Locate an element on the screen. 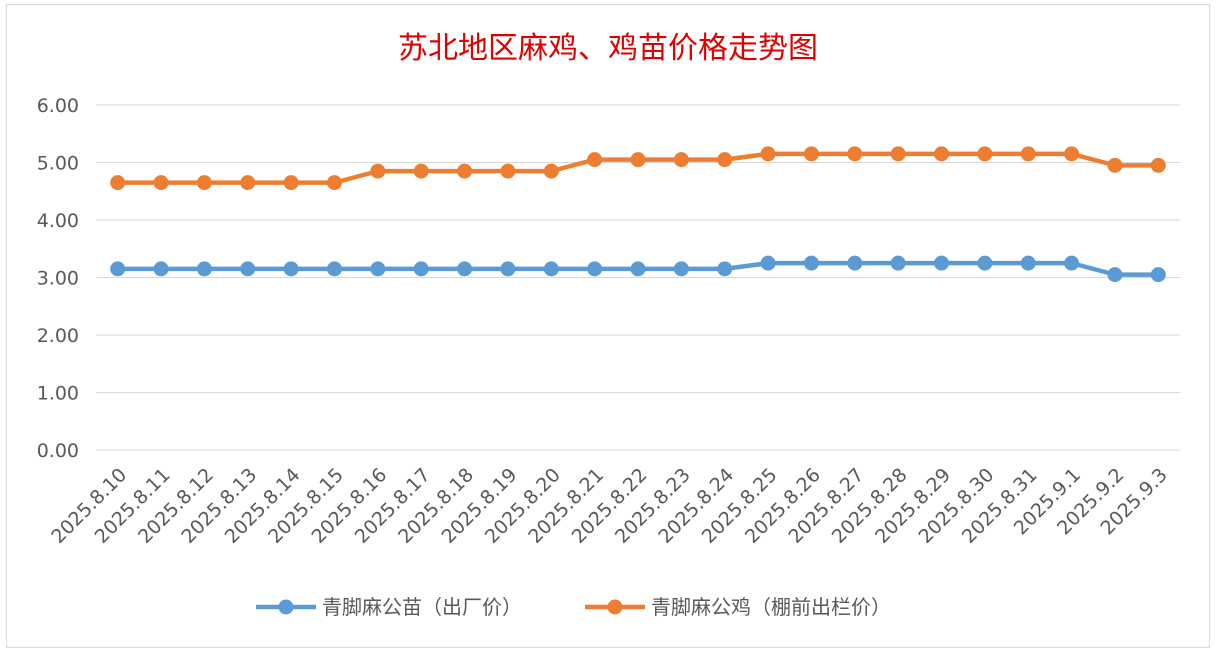  chart-title: 苏北地区麻鸡、鸡苗价格走势图 is located at coordinates (608, 48).